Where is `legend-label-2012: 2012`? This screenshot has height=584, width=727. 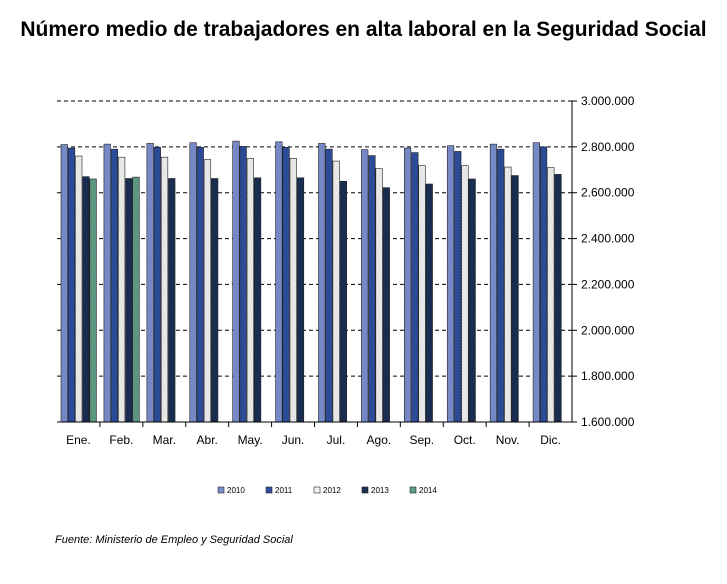 legend-label-2012: 2012 is located at coordinates (332, 490).